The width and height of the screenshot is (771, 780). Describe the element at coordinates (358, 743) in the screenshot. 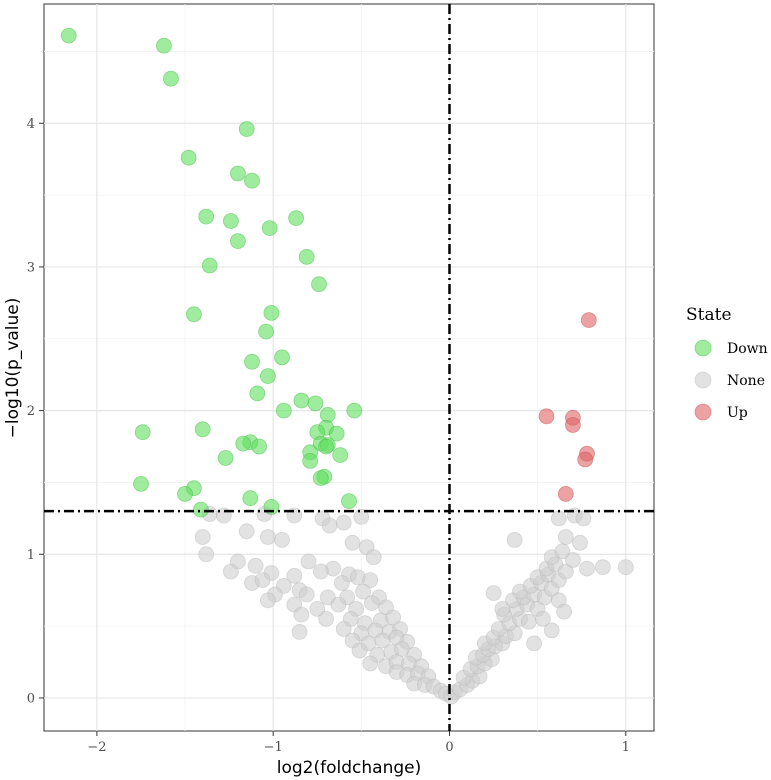

I see `x-axis-ticks: −2 −1 0 1` at that location.